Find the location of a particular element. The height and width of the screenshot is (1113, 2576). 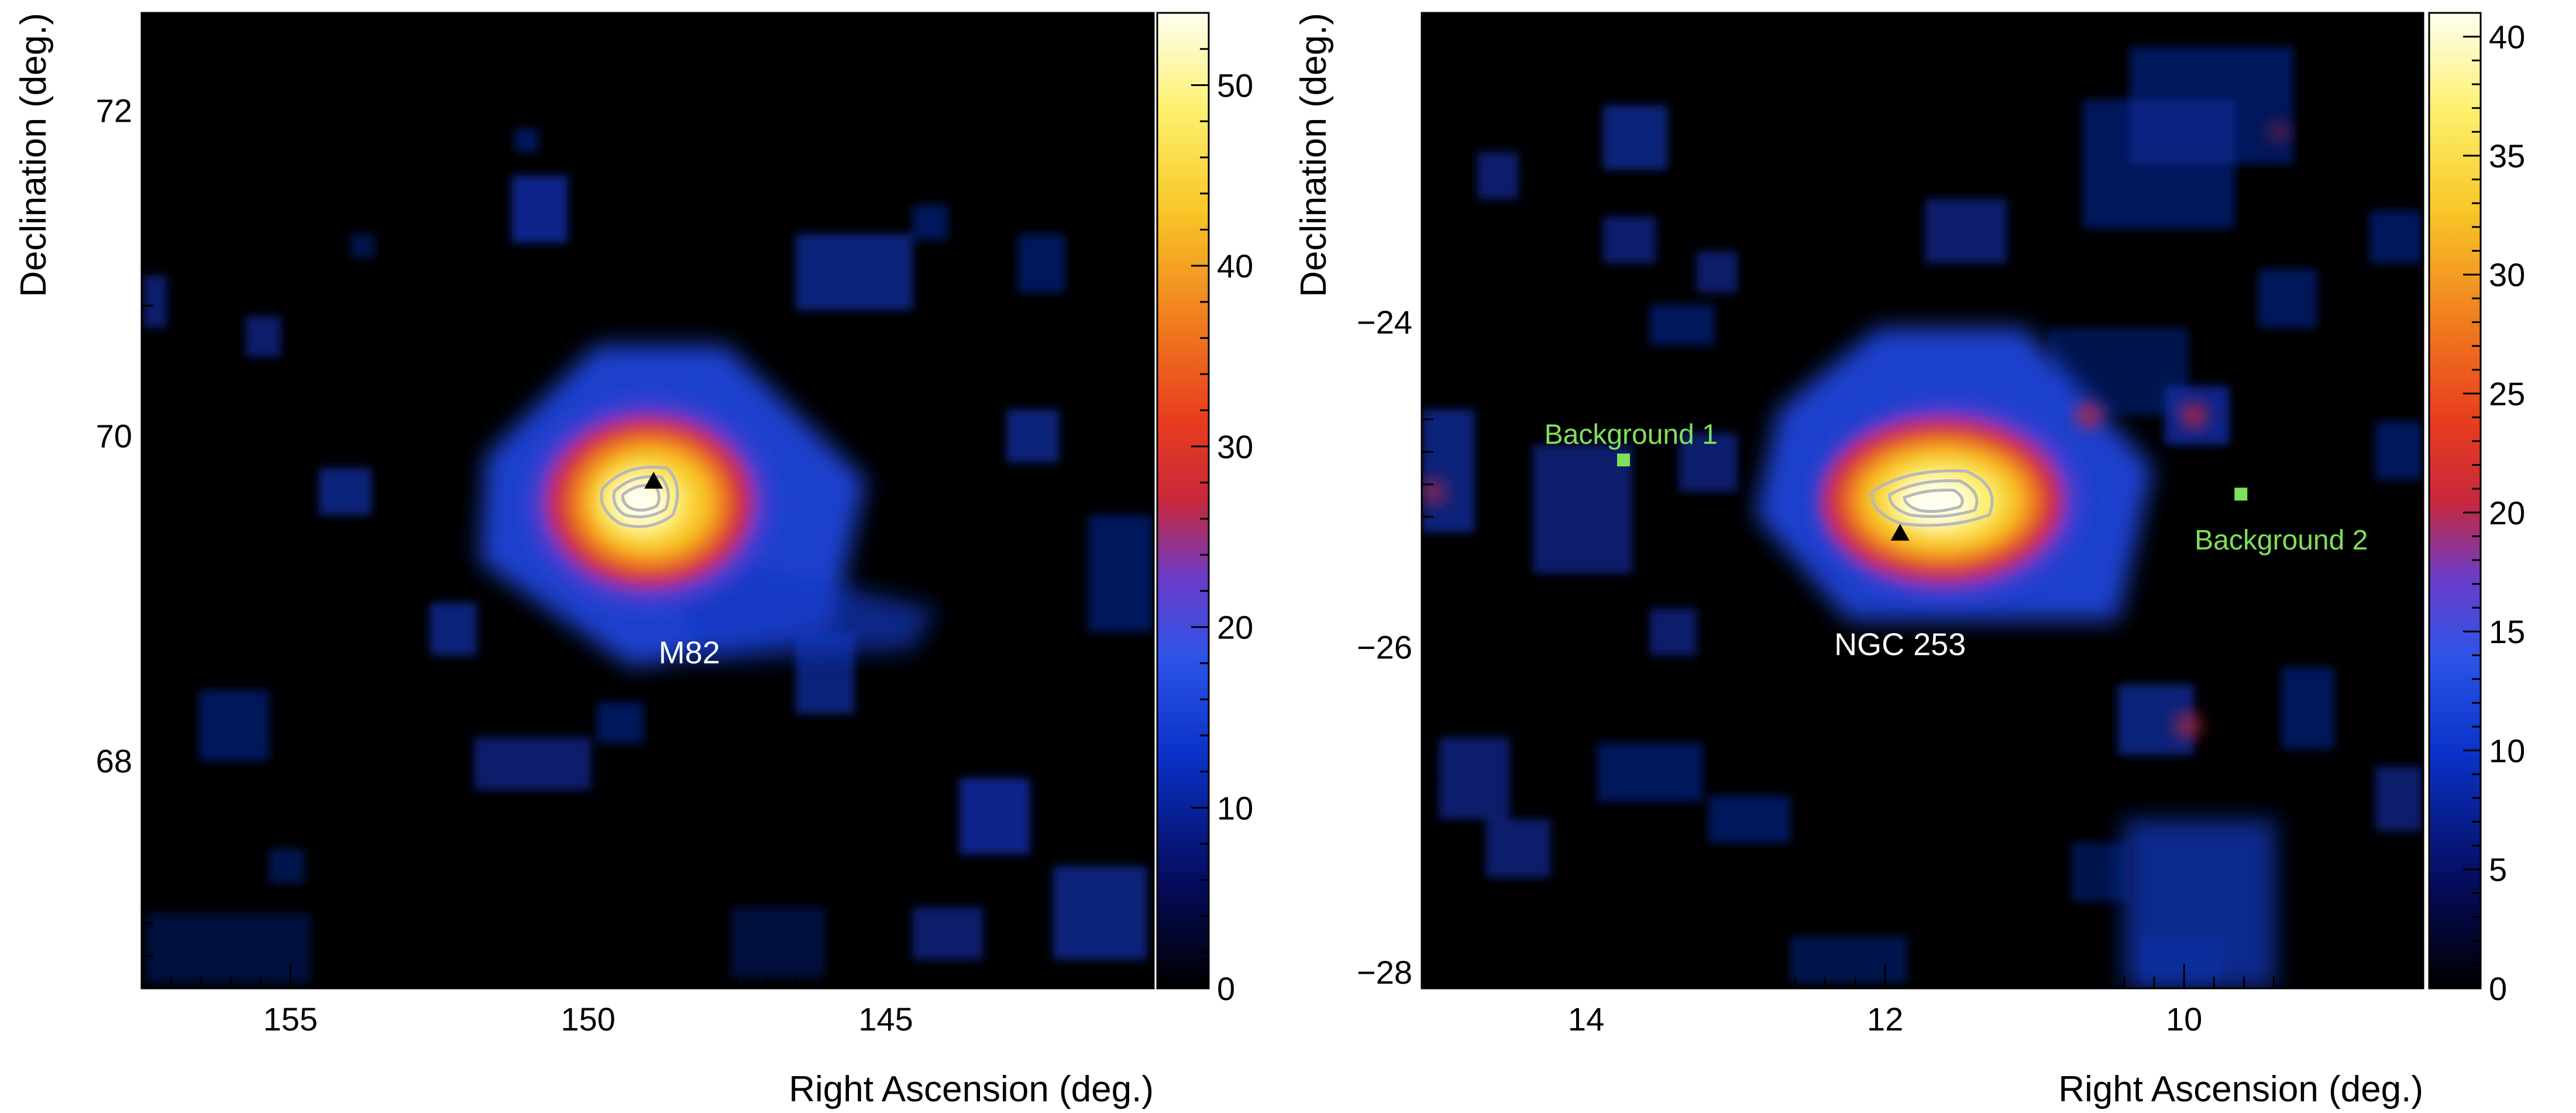

background-1-label: Background 1 is located at coordinates (1632, 434).